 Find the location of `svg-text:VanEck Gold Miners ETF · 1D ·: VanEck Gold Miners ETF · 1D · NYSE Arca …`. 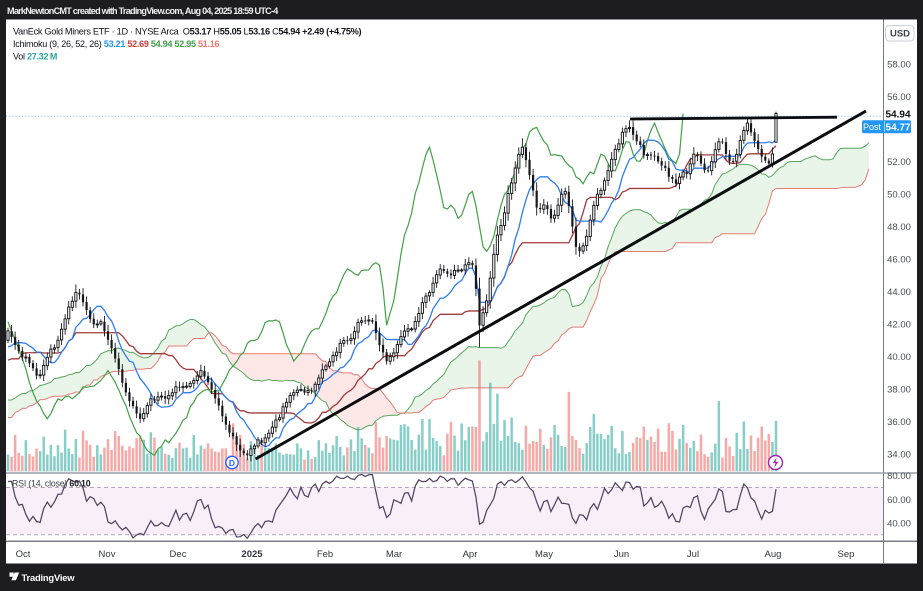

svg-text:VanEck Gold Miners ETF · 1D ·: VanEck Gold Miners ETF · 1D · NYSE Arca … is located at coordinates (187, 31).